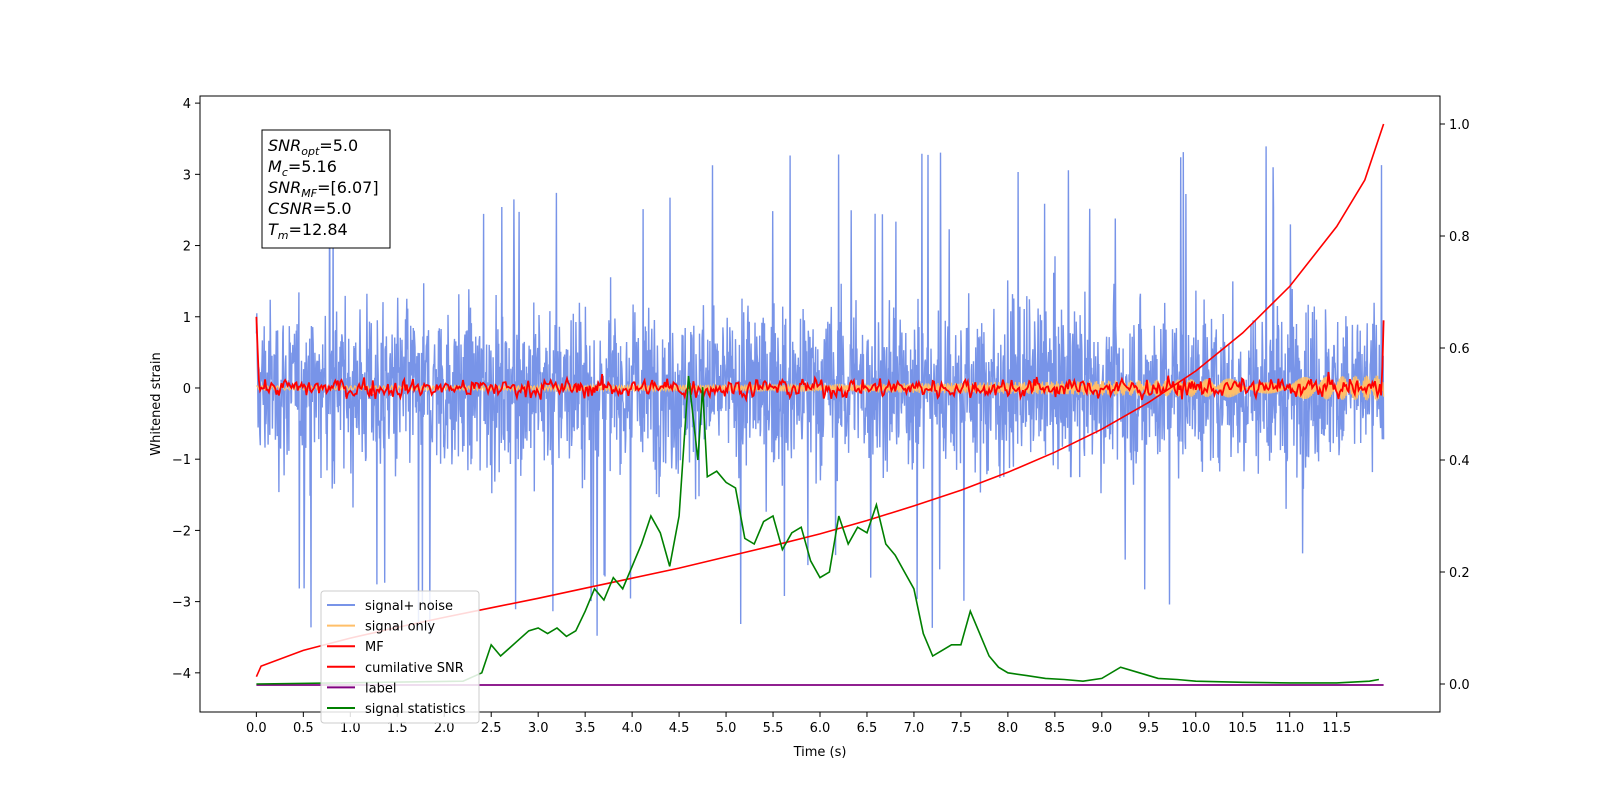 Image resolution: width=1600 pixels, height=800 pixels. I want to click on legend-label: cumilative SNR, so click(414, 668).